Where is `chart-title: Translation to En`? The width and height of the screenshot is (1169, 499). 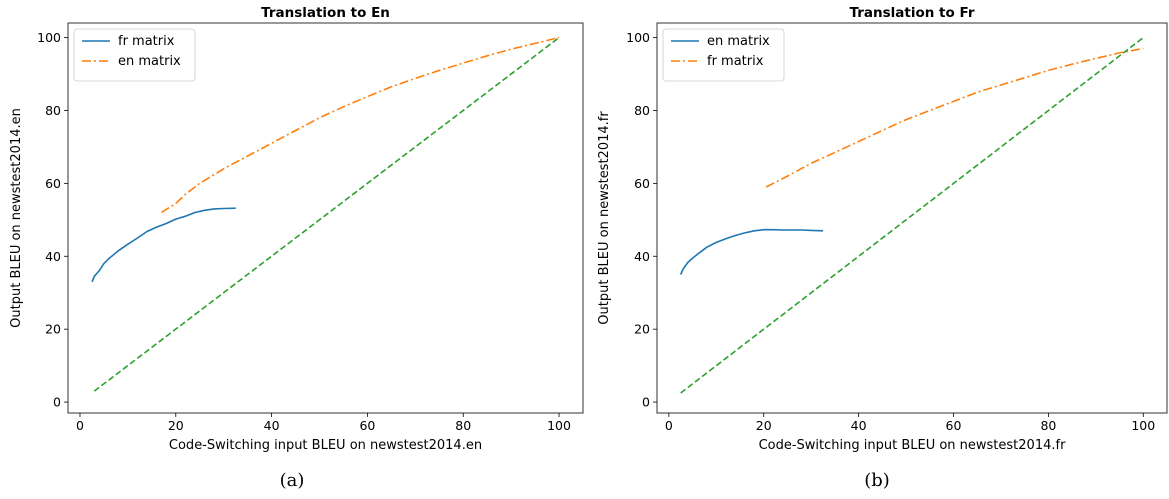
chart-title: Translation to En is located at coordinates (325, 13).